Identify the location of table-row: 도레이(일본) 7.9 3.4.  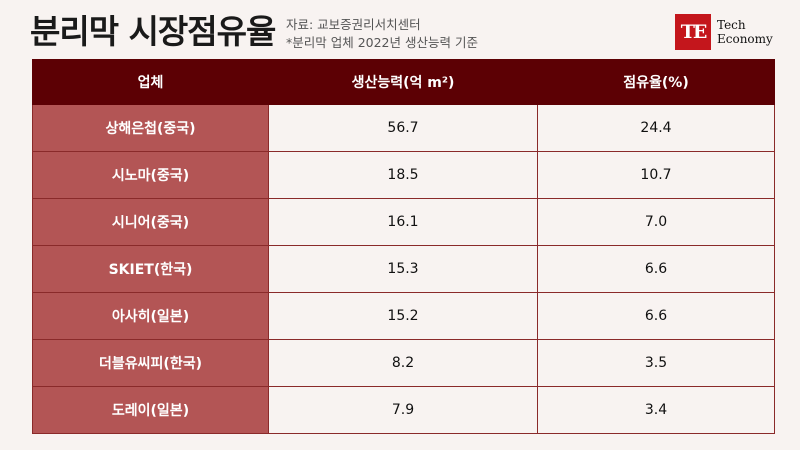
(403, 410).